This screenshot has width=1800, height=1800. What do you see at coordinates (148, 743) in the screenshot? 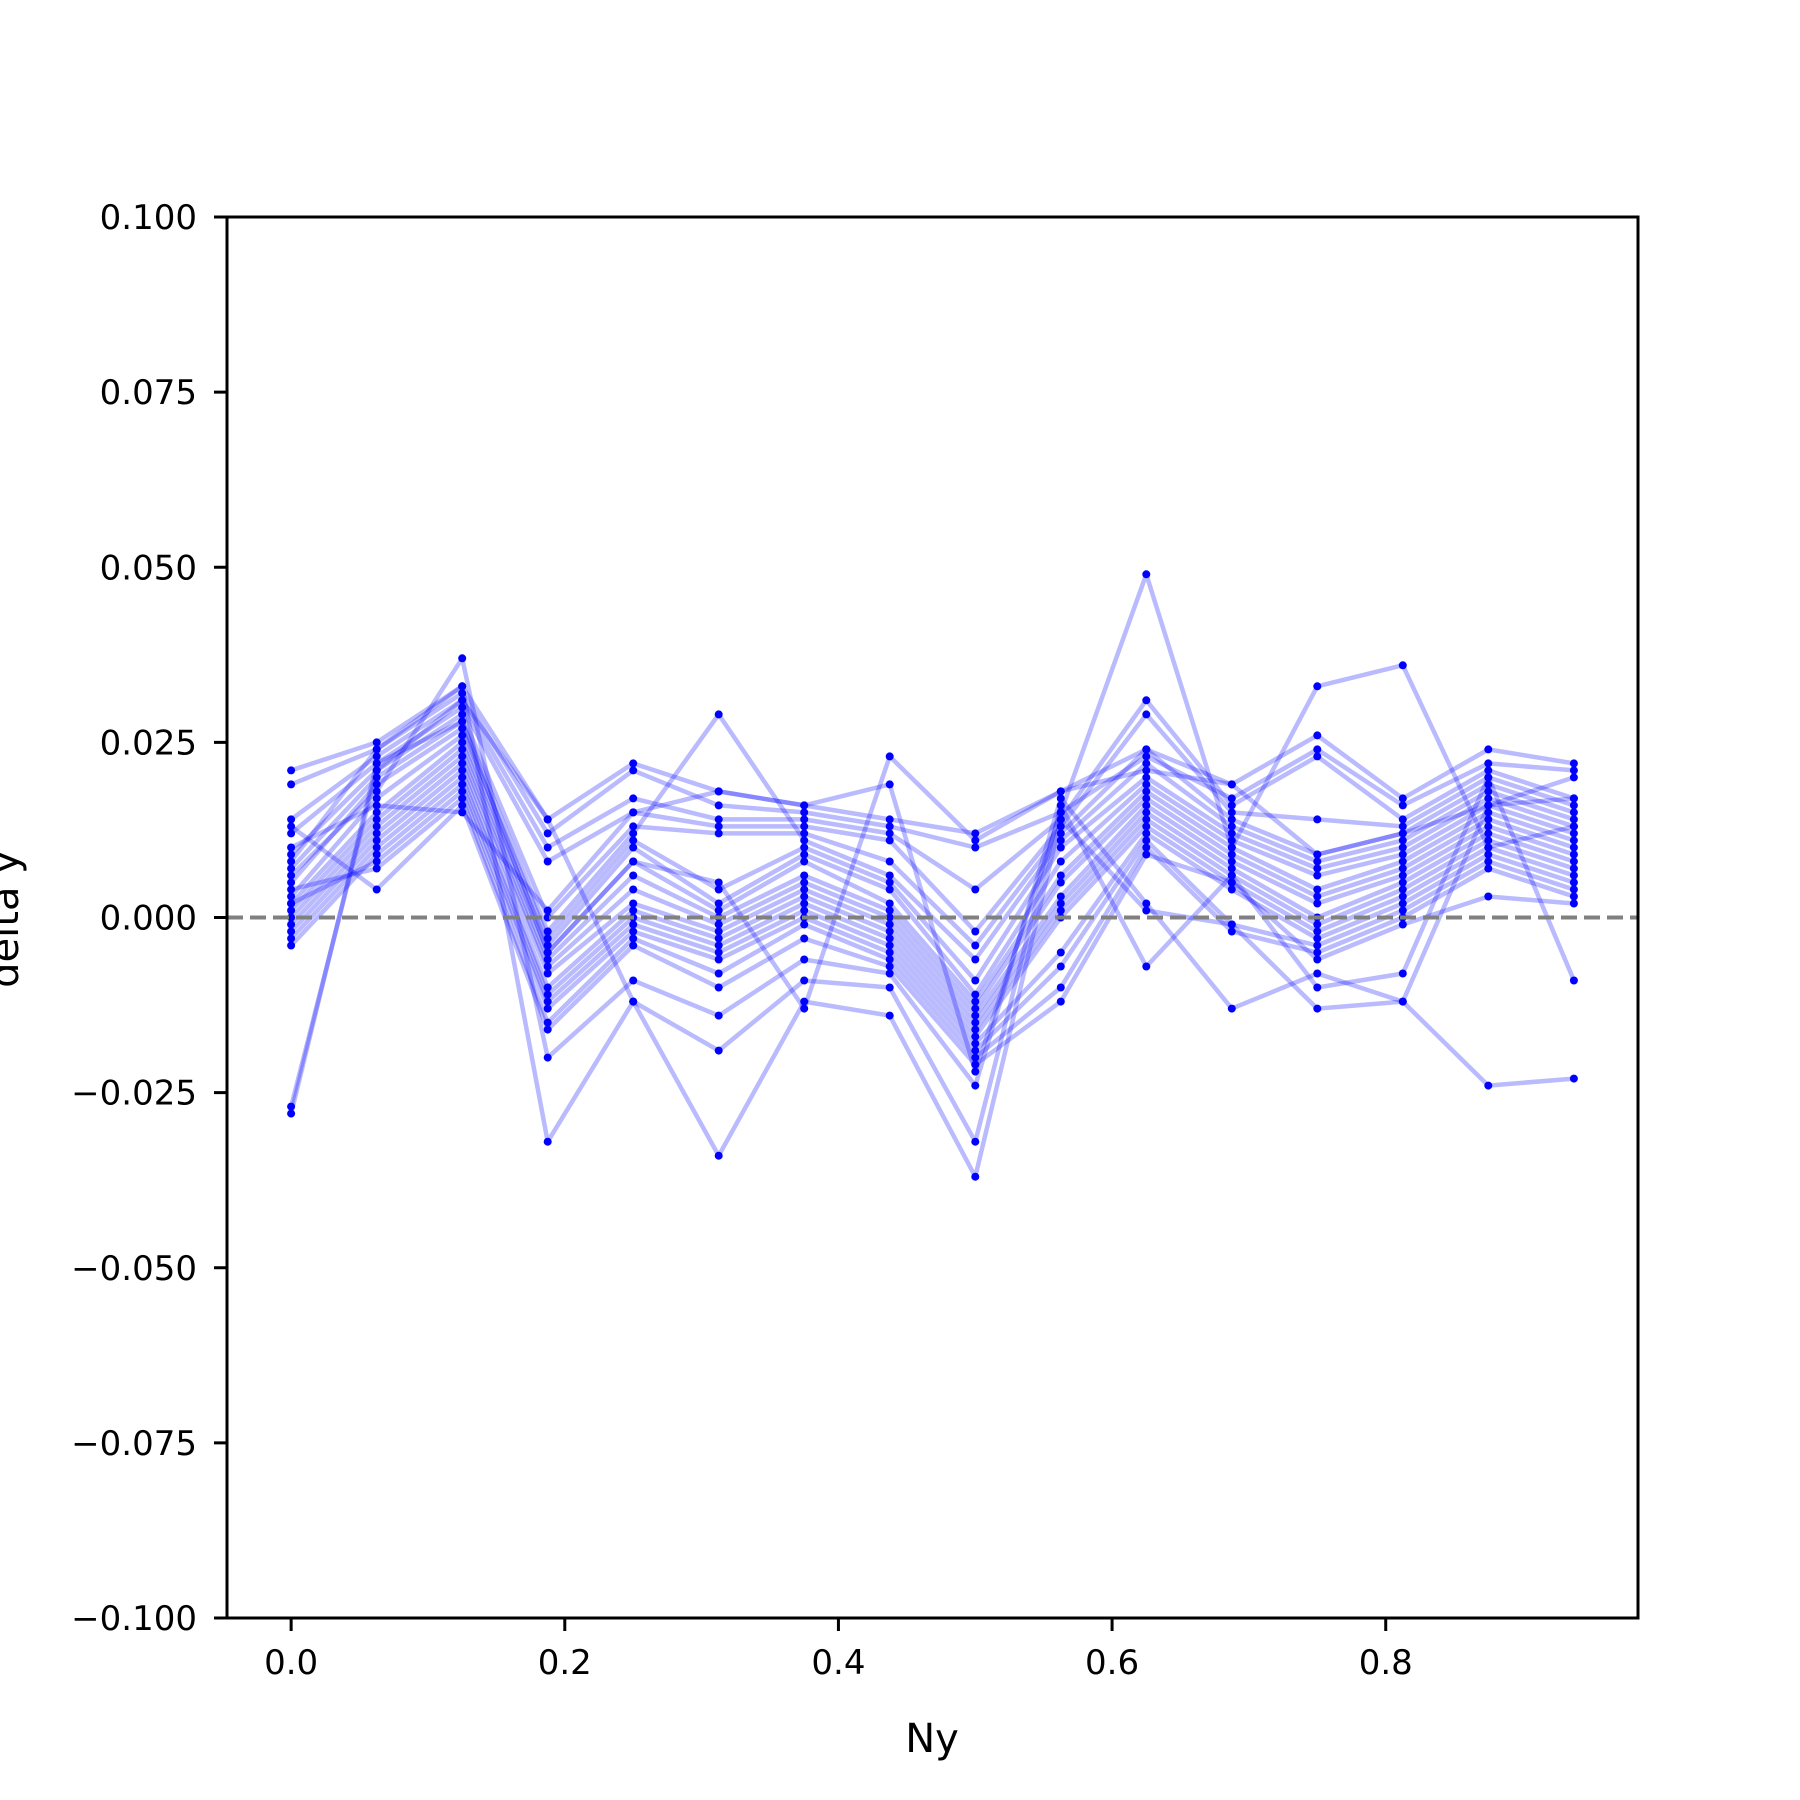
I see `y-tick-label: 0.025` at bounding box center [148, 743].